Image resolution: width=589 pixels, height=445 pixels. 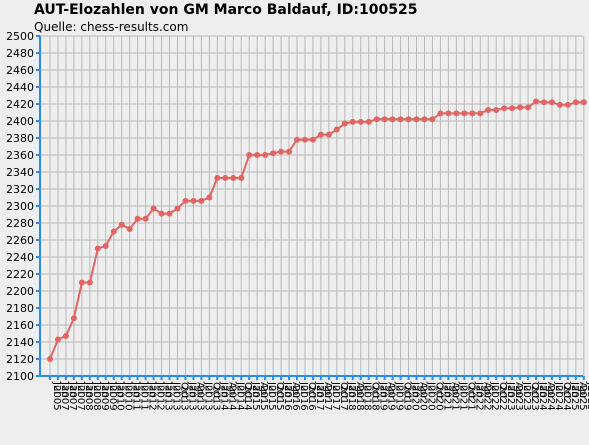 What do you see at coordinates (423, 396) in the screenshot?
I see `x-tick-label: Apr 2020` at bounding box center [423, 396].